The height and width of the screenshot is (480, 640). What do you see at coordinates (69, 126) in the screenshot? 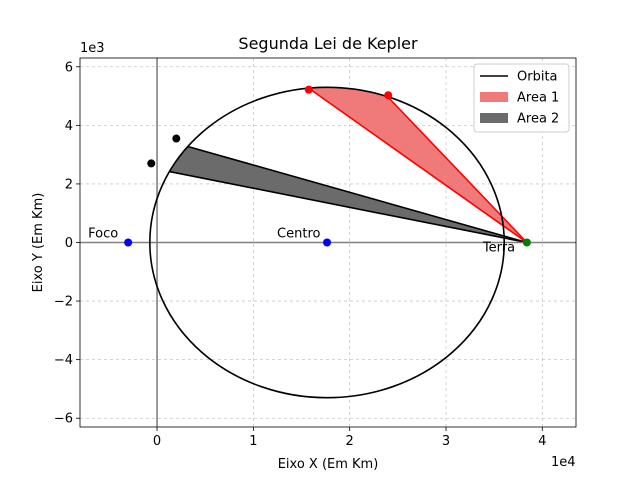
I see `y-tick-label: 4` at bounding box center [69, 126].